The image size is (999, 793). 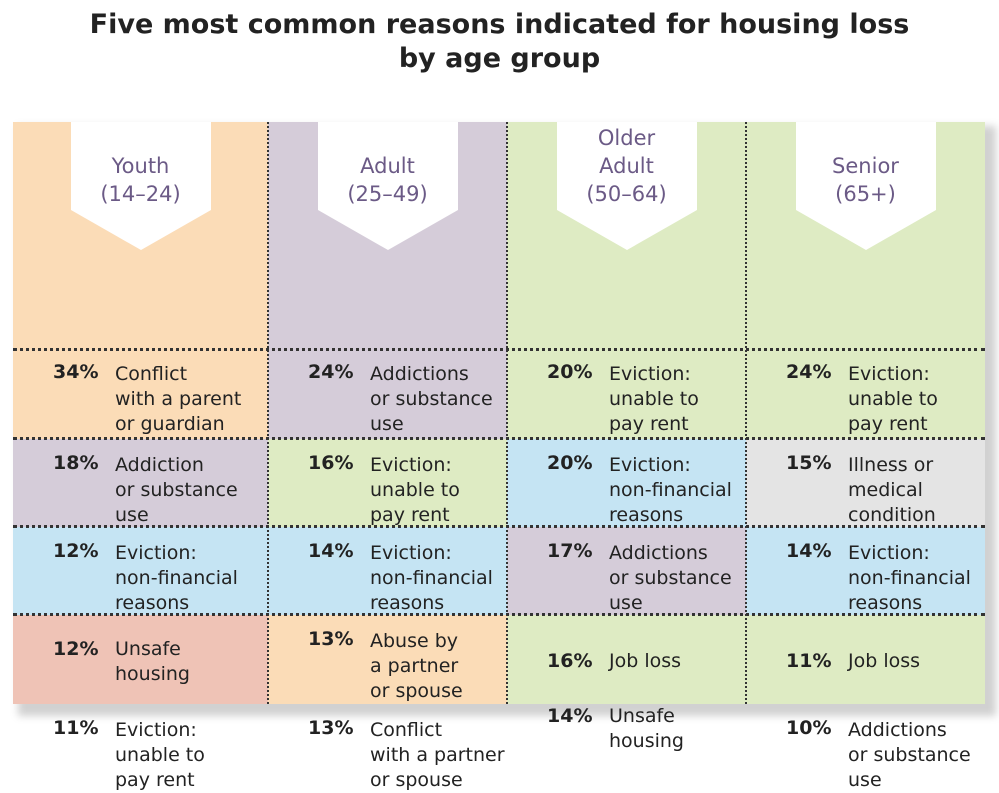 I want to click on reason-cell: 15% Illness or medical condition, so click(x=865, y=483).